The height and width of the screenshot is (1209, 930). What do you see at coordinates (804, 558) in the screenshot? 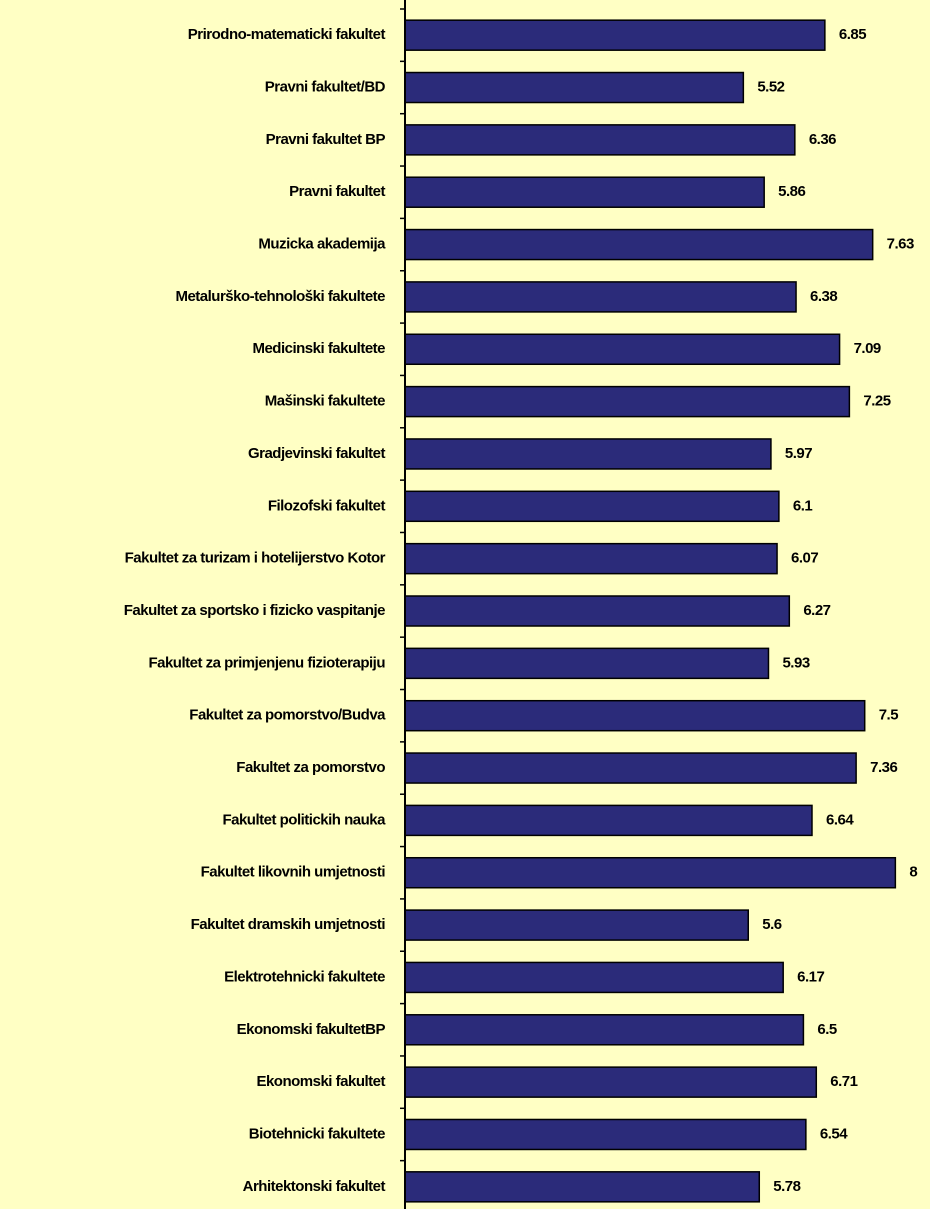
I see `value-label: 6.07` at bounding box center [804, 558].